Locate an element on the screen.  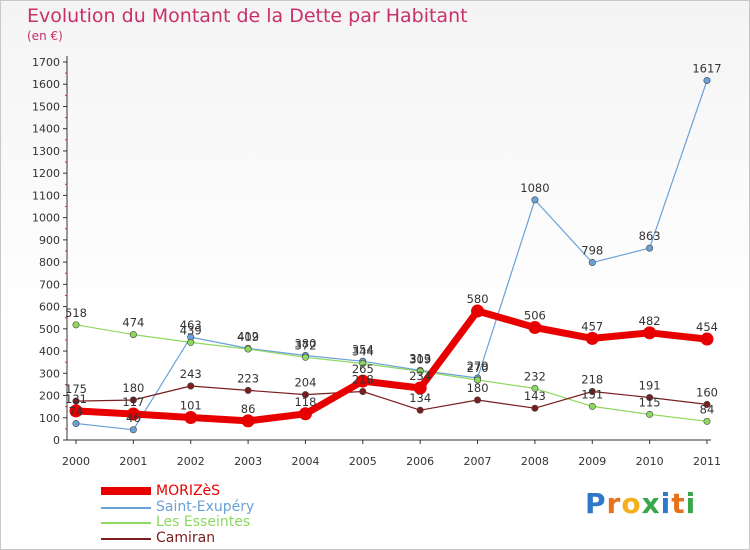
y-tick-label: 400 is located at coordinates (49, 351).